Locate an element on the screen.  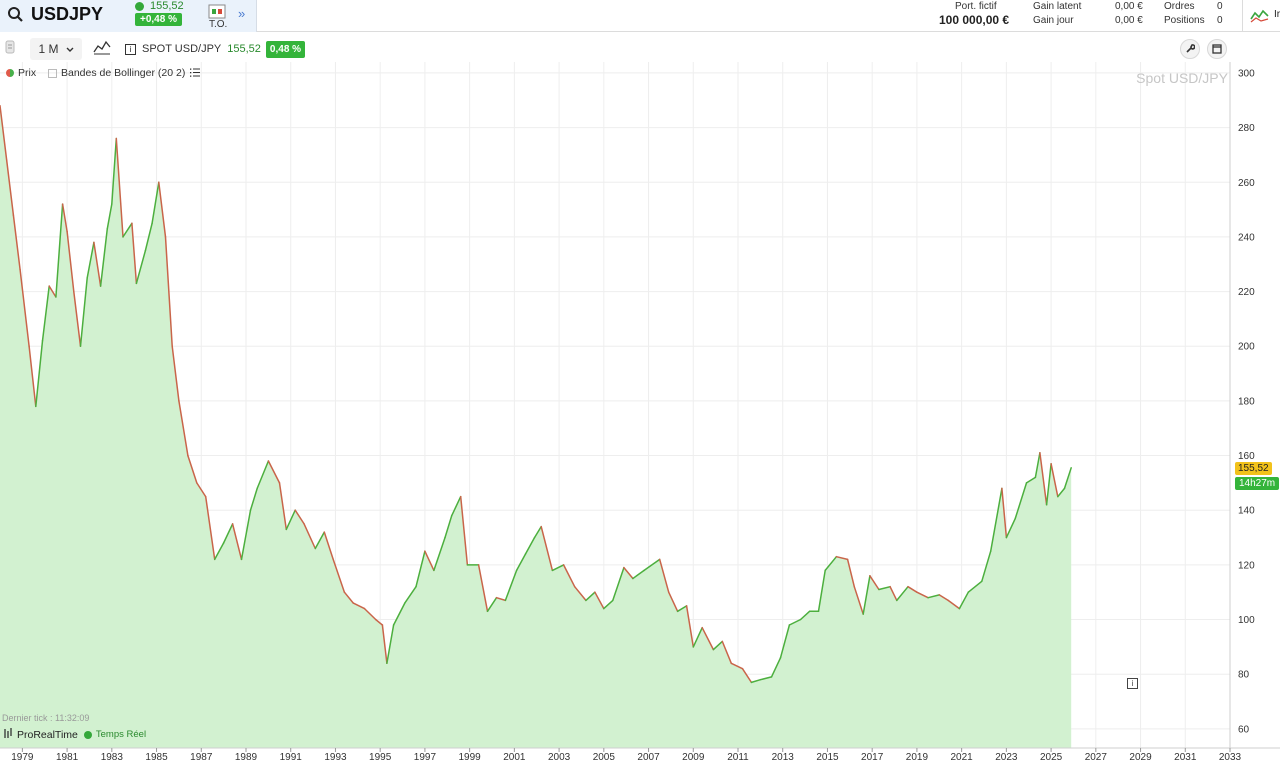
legend-list-button is located at coordinates (195, 74).